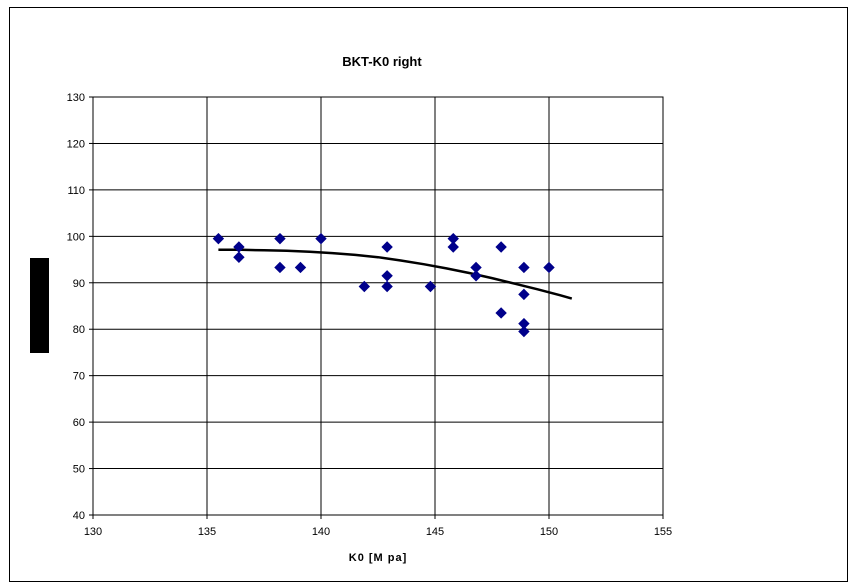  I want to click on y-tick-label: 40, so click(79, 516).